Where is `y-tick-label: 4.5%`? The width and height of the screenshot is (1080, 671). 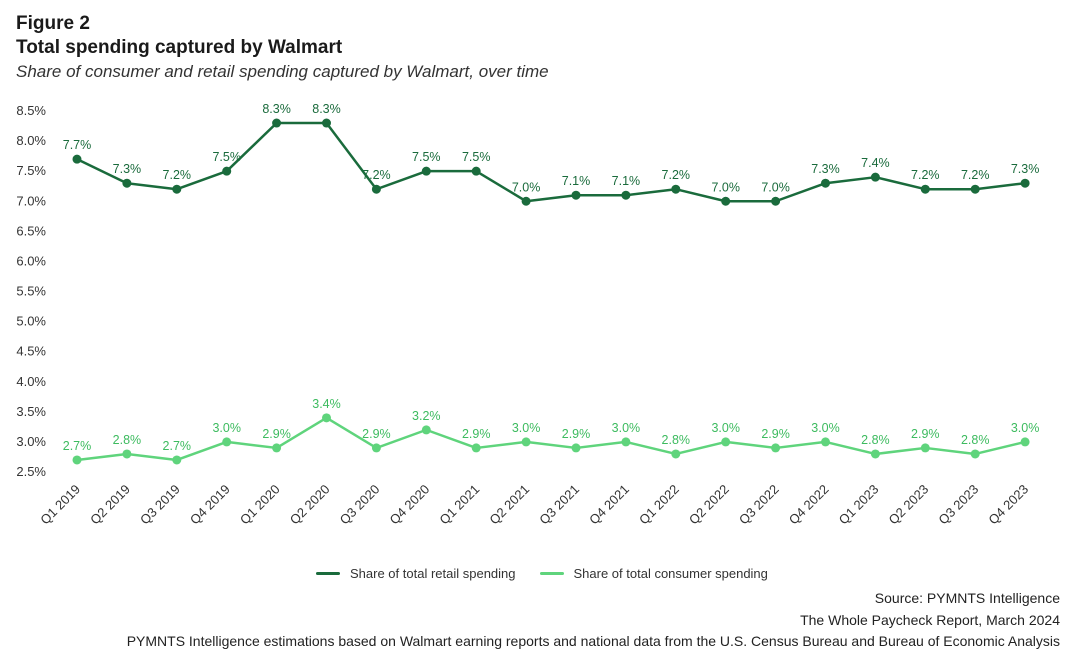 y-tick-label: 4.5% is located at coordinates (31, 351).